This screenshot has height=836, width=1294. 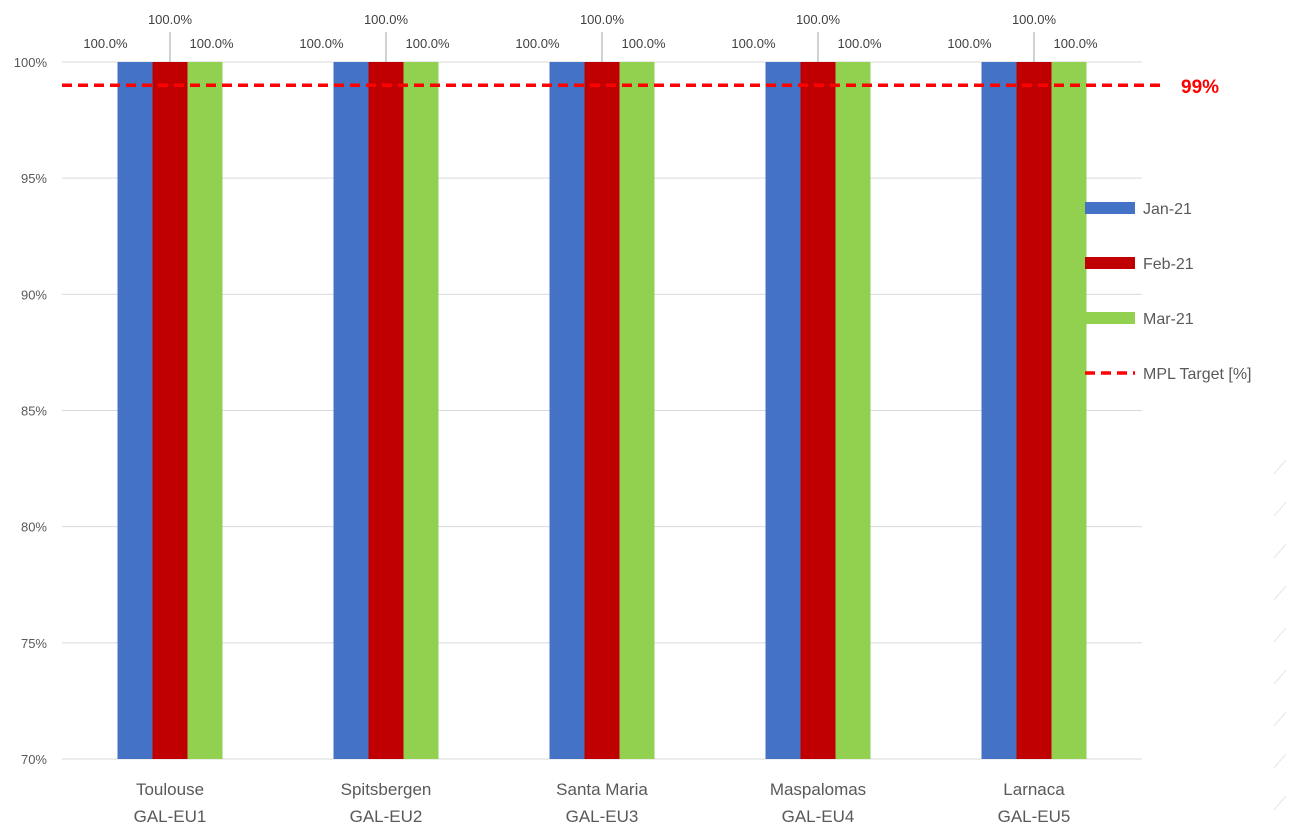 I want to click on y-tick-label: 90%, so click(x=34, y=294).